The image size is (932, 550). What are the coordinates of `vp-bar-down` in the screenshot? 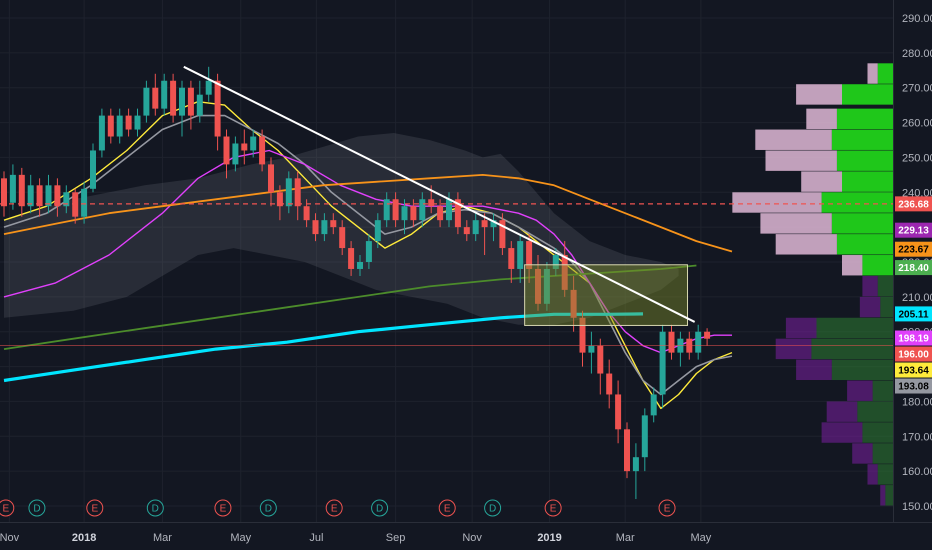 It's located at (872, 73).